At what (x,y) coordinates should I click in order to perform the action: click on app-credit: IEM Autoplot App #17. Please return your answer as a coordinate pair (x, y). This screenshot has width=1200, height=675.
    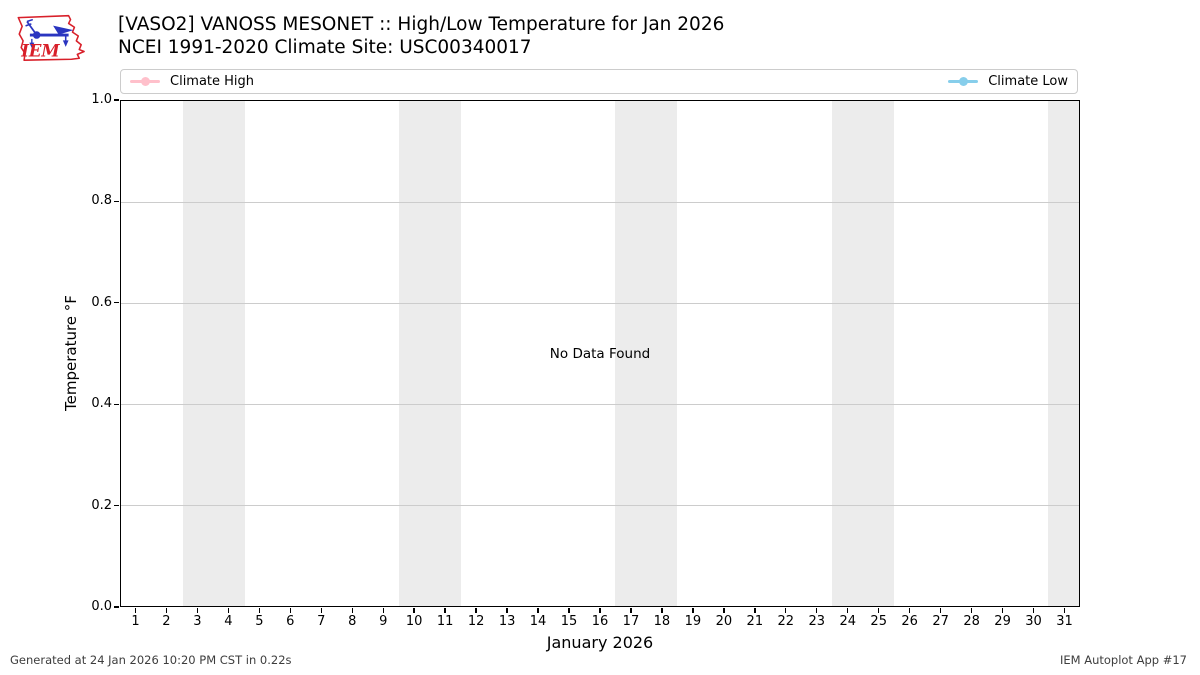
    Looking at the image, I should click on (1123, 660).